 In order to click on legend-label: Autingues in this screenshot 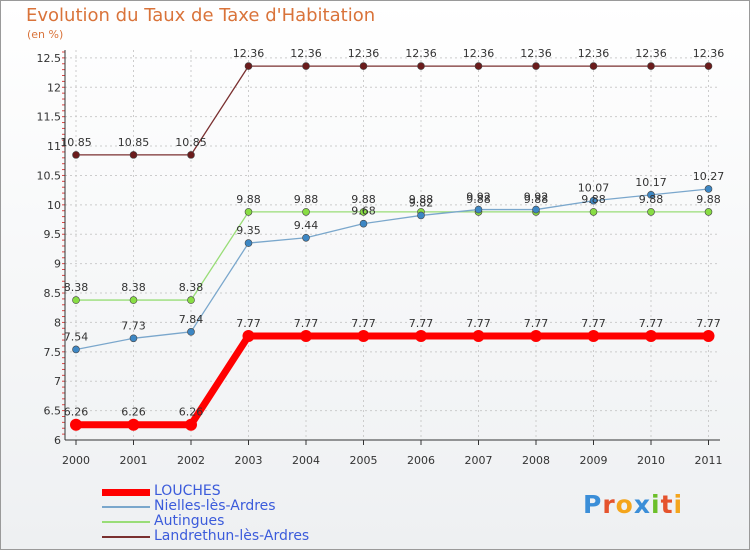, I will do `click(189, 521)`.